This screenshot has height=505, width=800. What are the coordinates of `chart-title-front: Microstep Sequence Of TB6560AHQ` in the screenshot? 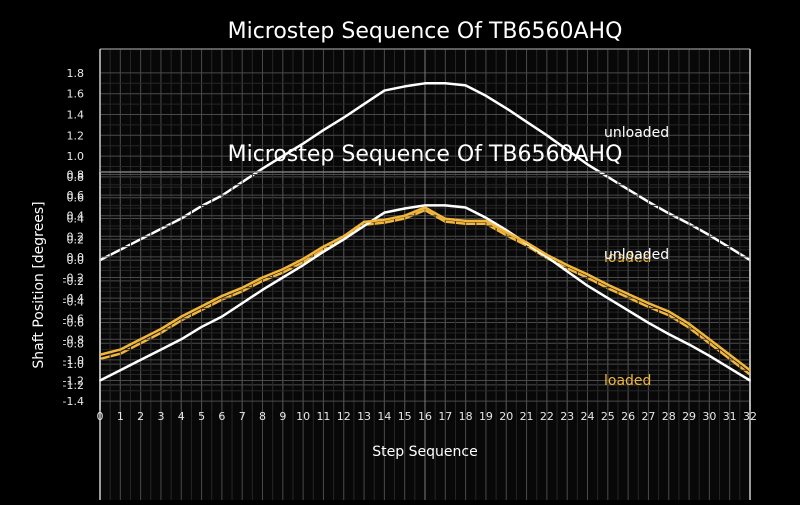 It's located at (425, 154).